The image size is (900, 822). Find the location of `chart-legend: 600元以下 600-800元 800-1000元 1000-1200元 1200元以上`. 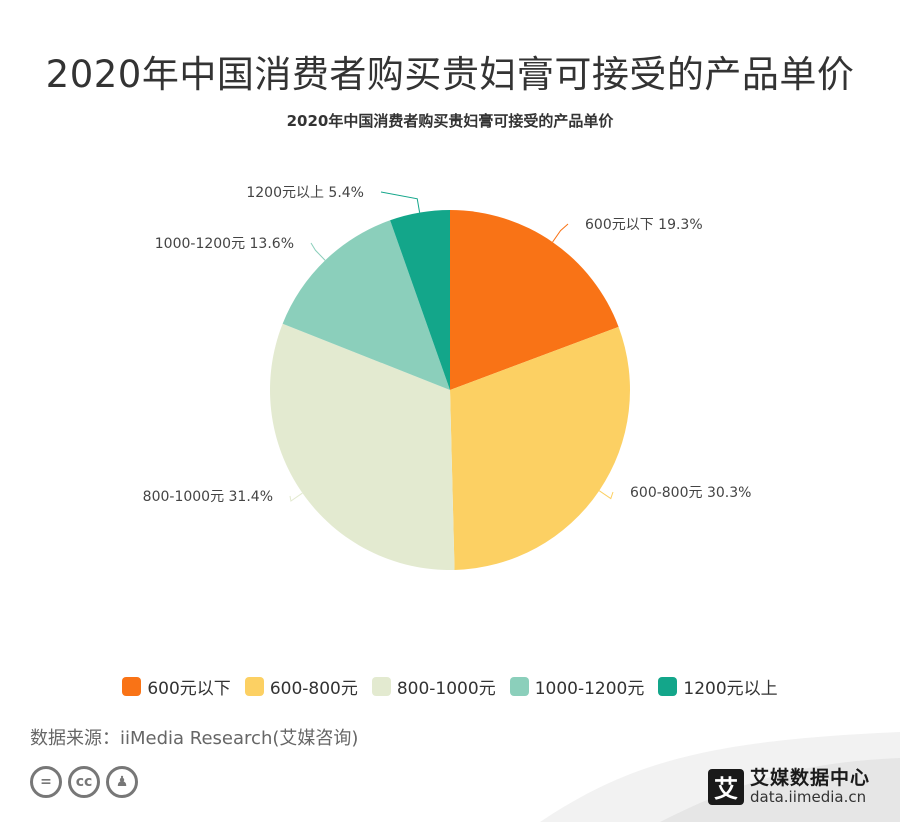

chart-legend: 600元以下 600-800元 800-1000元 1000-1200元 1200元以上 is located at coordinates (450, 686).